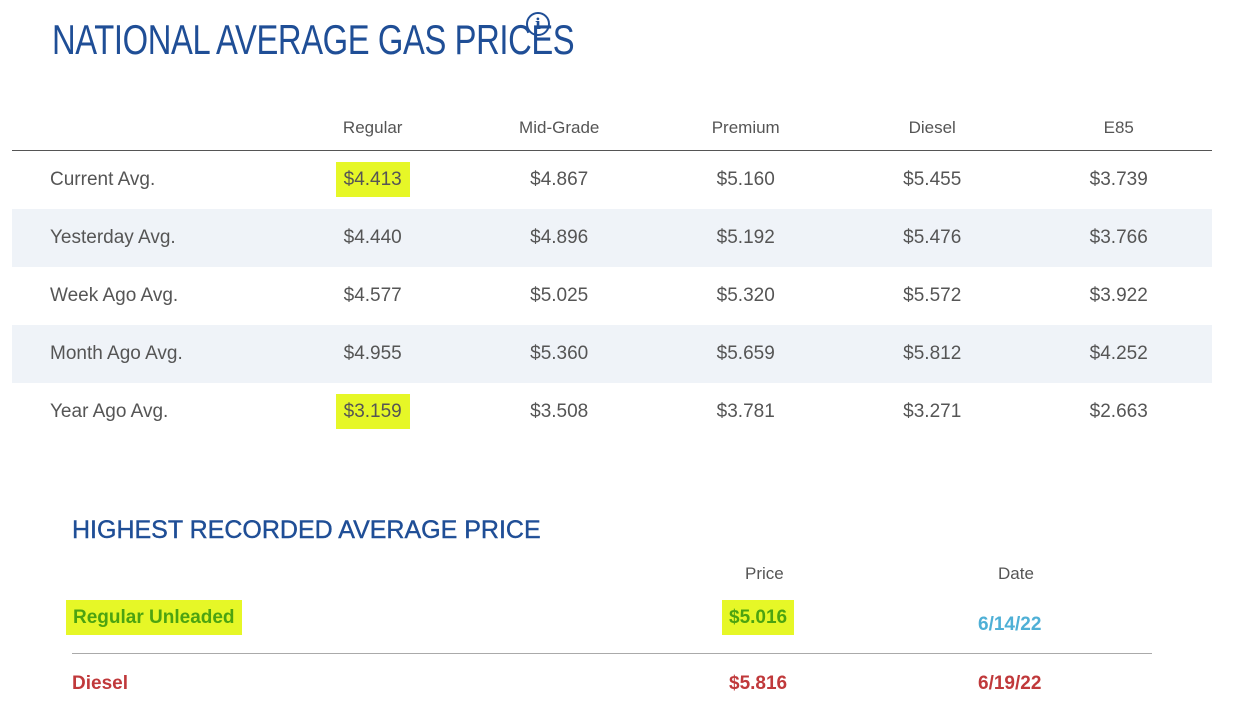 This screenshot has width=1238, height=722. What do you see at coordinates (146, 354) in the screenshot?
I see `row-label: Month Ago Avg.` at bounding box center [146, 354].